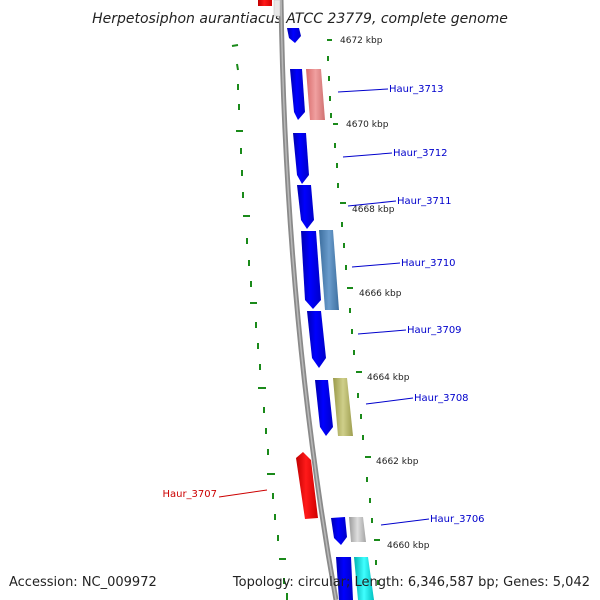 This screenshot has width=600, height=600. What do you see at coordinates (428, 263) in the screenshot?
I see `gene-label: Haur_3710` at bounding box center [428, 263].